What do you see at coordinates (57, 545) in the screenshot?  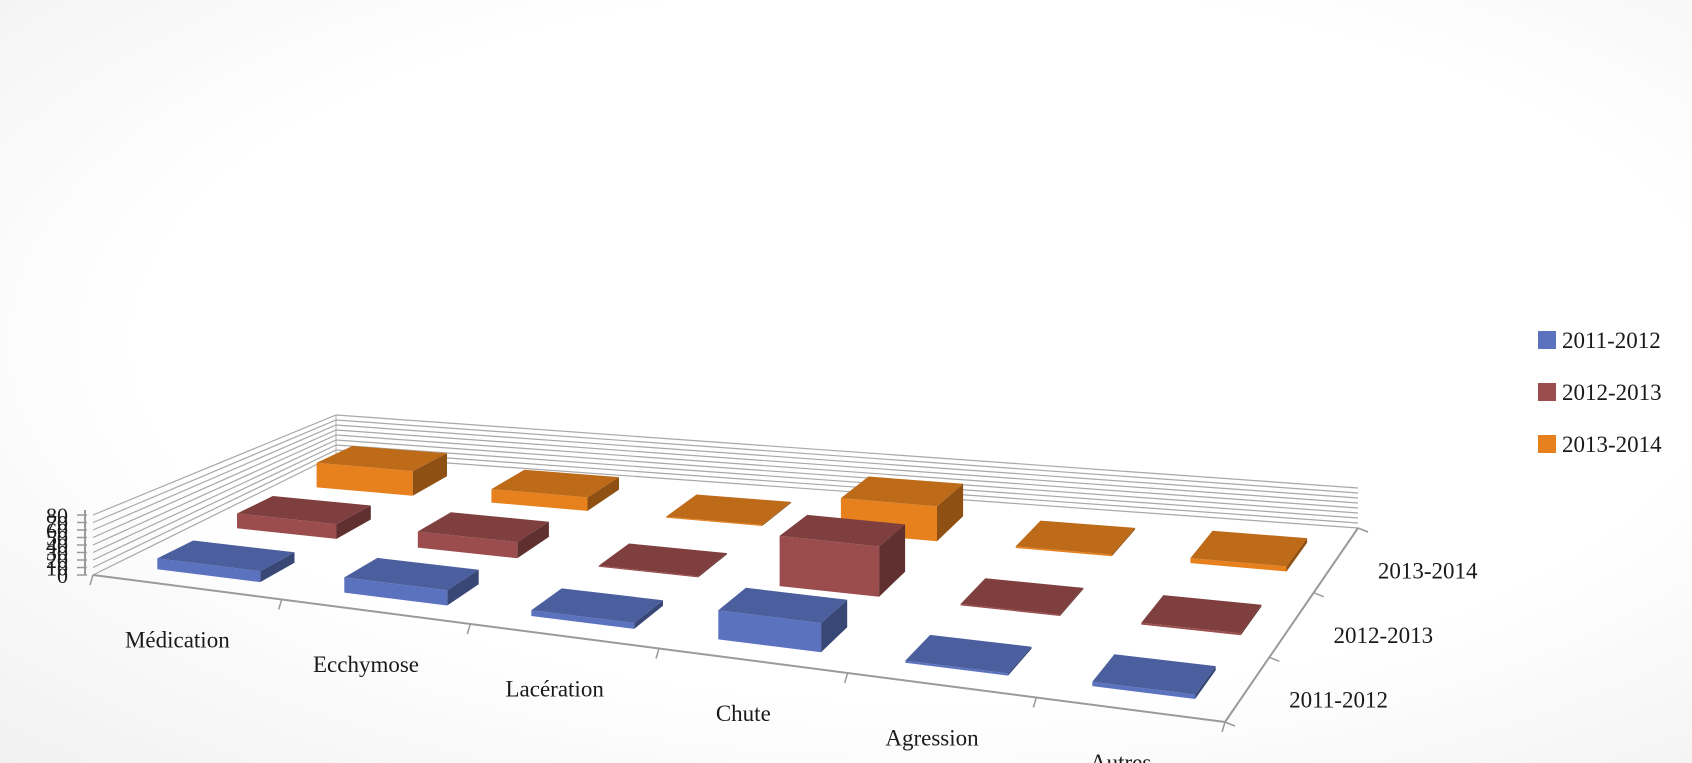 I see `y-tick-label: 40` at bounding box center [57, 545].